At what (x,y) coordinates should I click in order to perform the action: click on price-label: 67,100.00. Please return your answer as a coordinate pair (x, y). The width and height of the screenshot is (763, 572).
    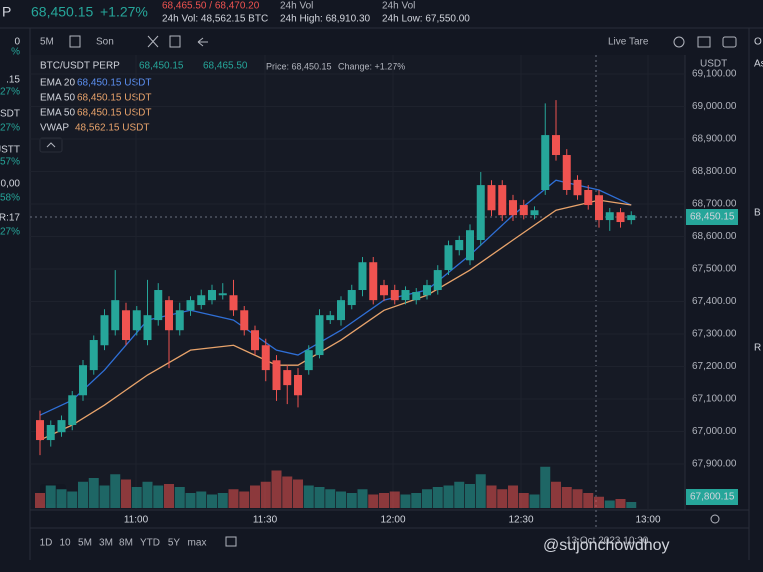
    Looking at the image, I should click on (714, 399).